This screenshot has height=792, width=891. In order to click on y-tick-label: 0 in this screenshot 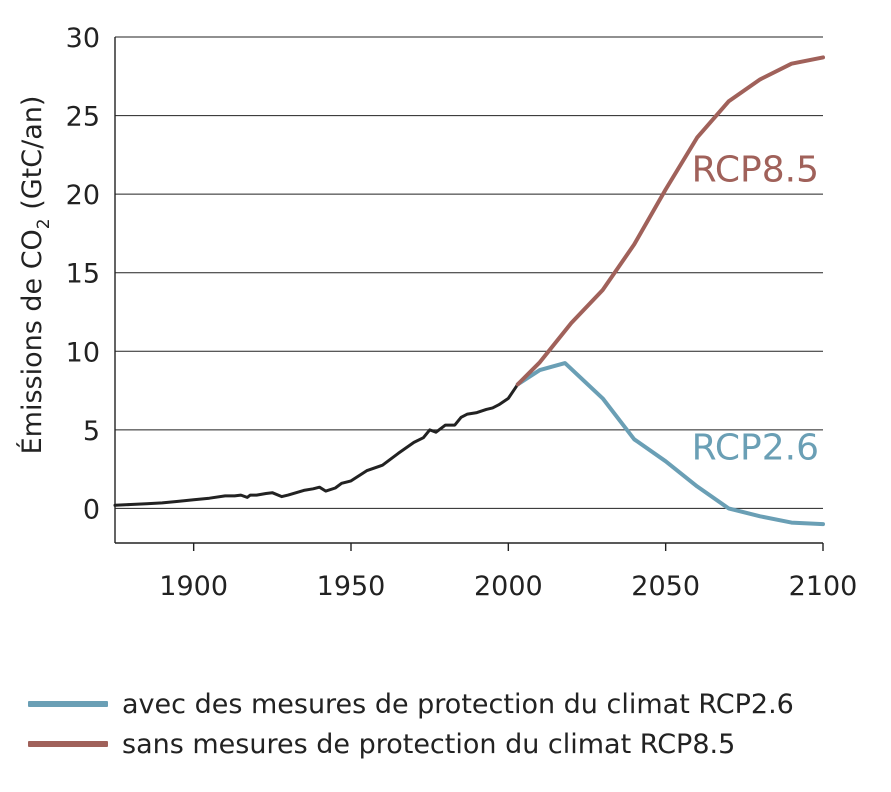, I will do `click(91, 509)`.